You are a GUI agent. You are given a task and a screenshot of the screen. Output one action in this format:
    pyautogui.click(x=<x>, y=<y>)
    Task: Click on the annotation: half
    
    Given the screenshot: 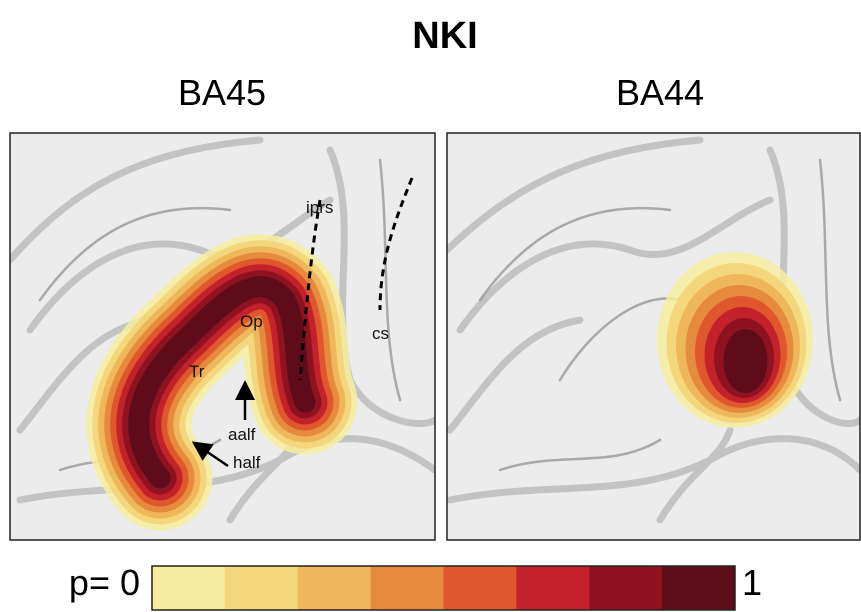 What is the action you would take?
    pyautogui.click(x=247, y=462)
    